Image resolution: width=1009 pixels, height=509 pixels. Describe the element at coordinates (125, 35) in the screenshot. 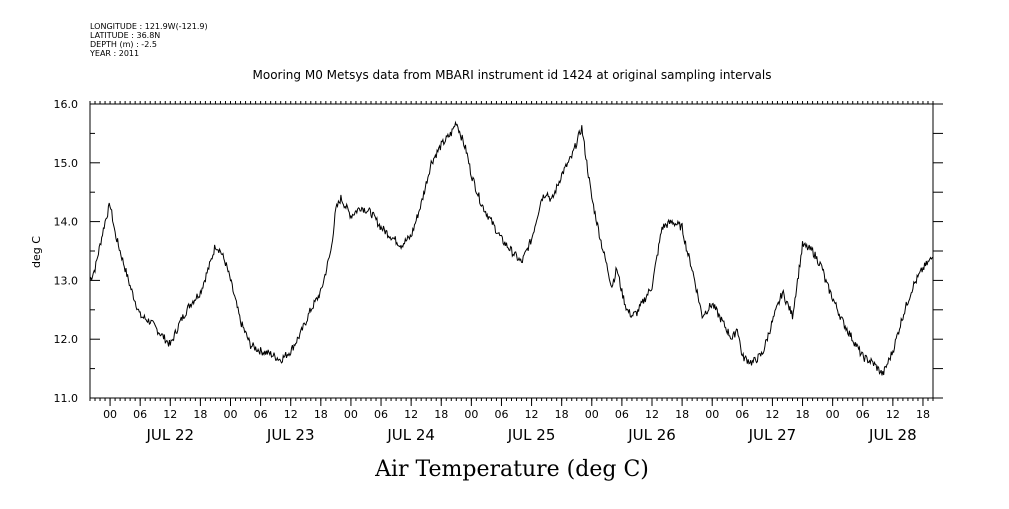

I see `latitude-label: LATITUDE : 36.8N` at that location.